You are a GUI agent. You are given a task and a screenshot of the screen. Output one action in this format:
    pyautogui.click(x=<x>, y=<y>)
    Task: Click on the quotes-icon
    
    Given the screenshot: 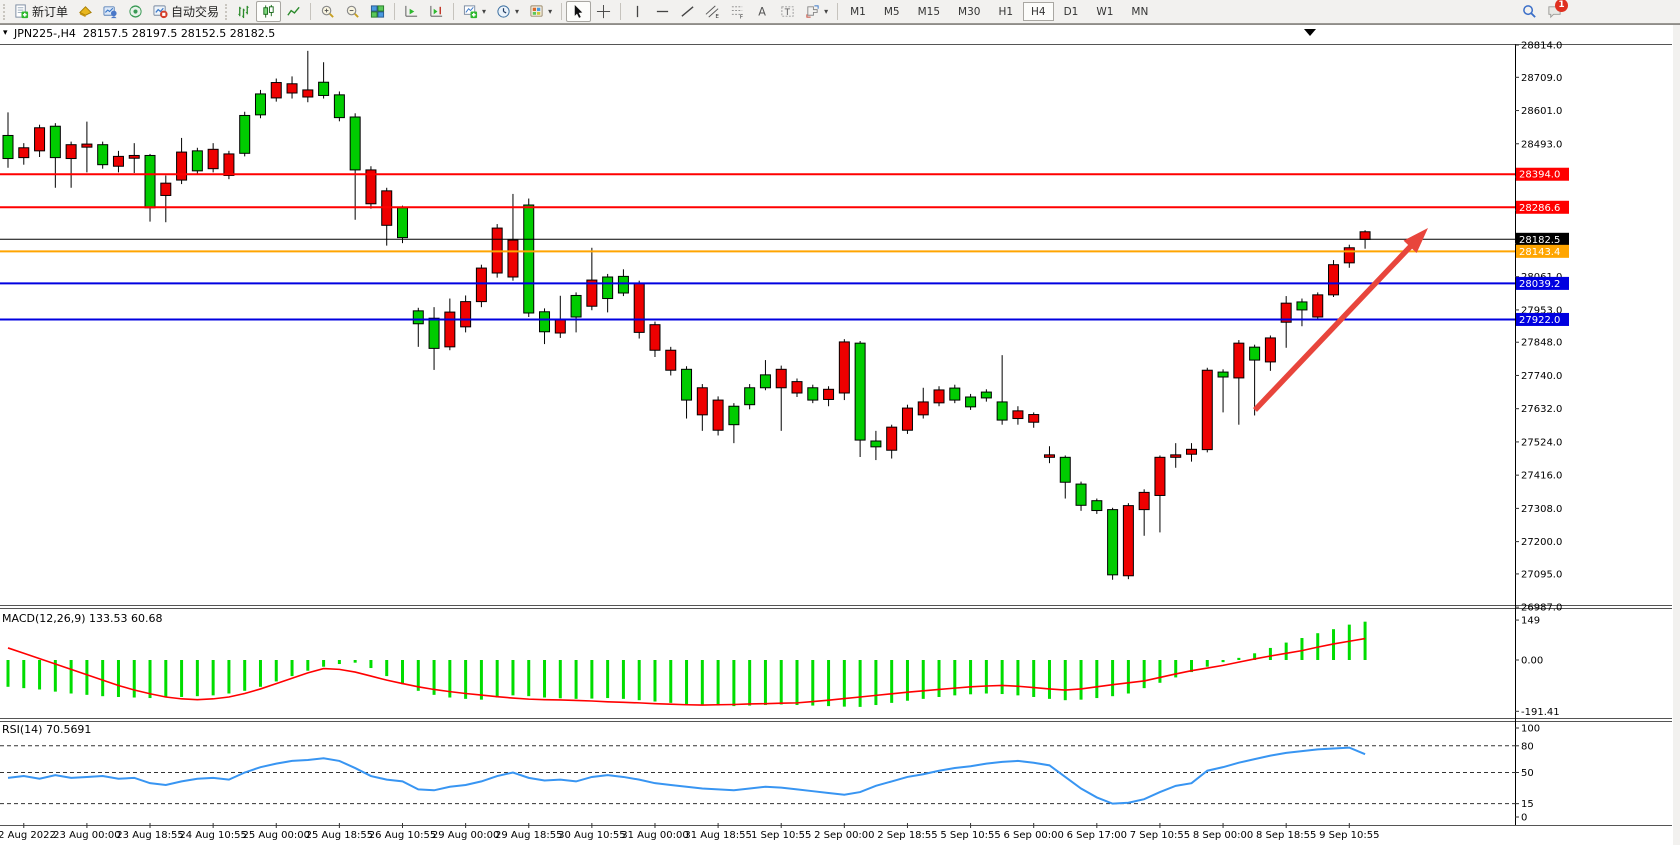 What is the action you would take?
    pyautogui.click(x=85, y=12)
    